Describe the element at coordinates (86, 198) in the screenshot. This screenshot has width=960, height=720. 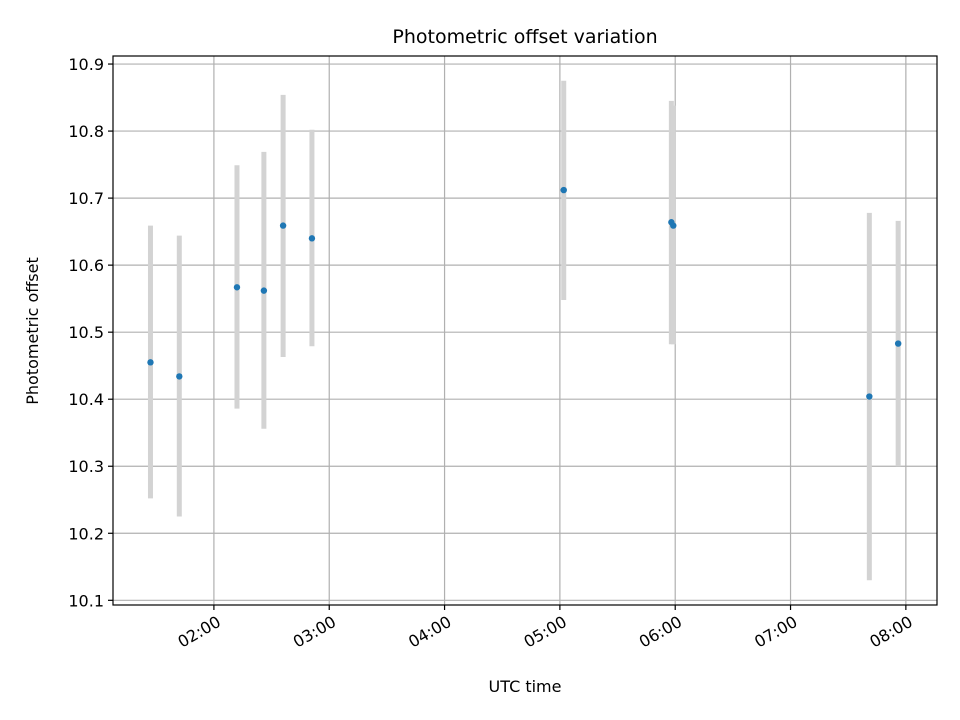
I see `y-tick-label: 10.7` at that location.